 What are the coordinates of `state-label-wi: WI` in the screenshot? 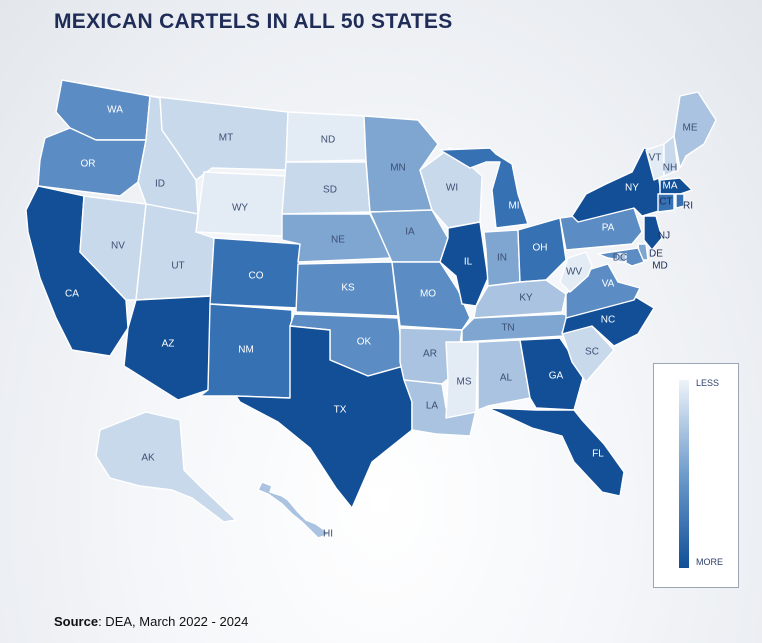 It's located at (452, 188).